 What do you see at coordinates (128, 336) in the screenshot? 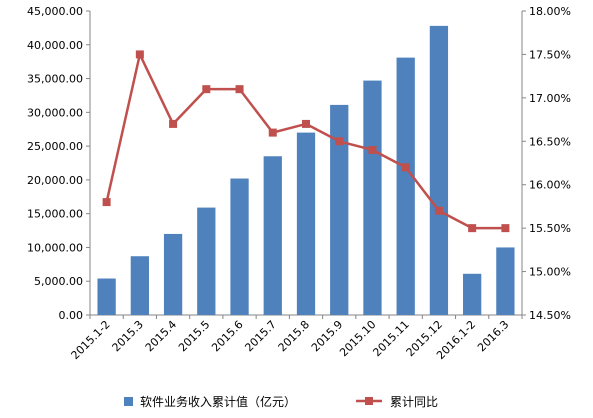
I see `category-tick-label: 2015.3` at bounding box center [128, 336].